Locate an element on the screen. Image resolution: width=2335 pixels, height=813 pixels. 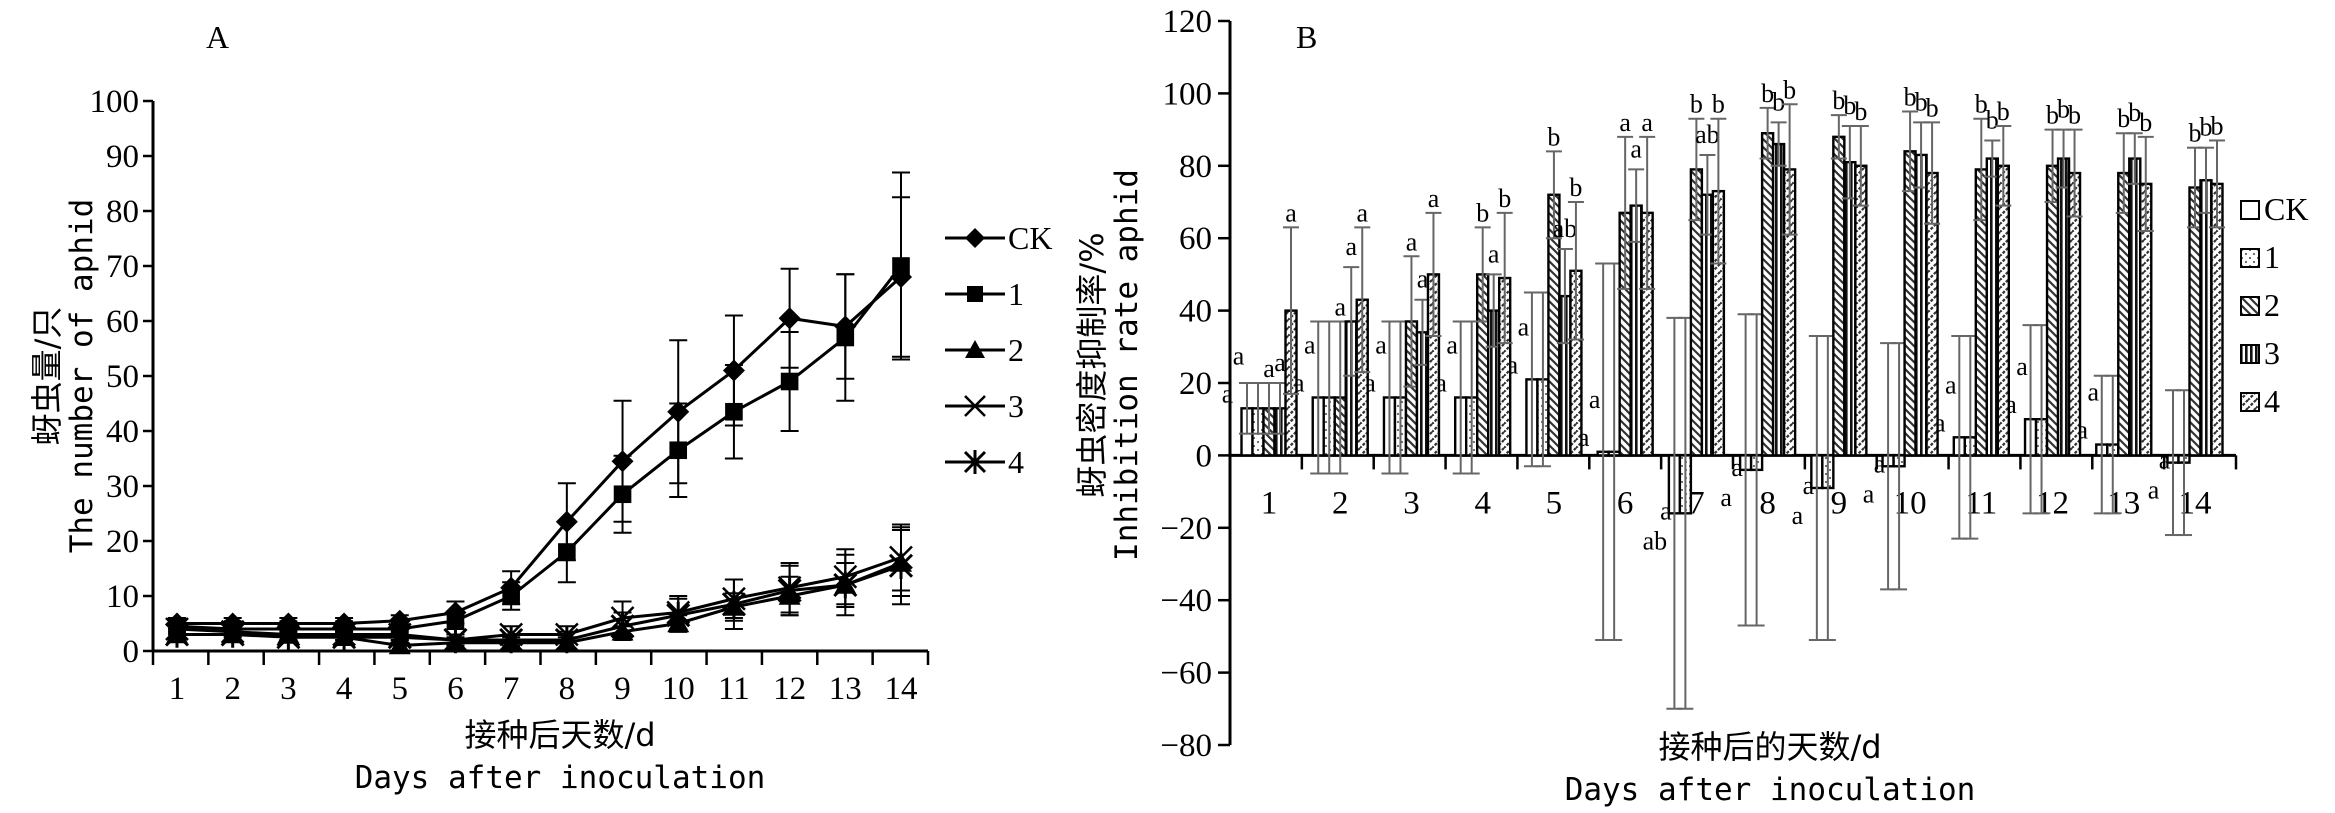
panel-a-legend-label: CK is located at coordinates (1030, 238).